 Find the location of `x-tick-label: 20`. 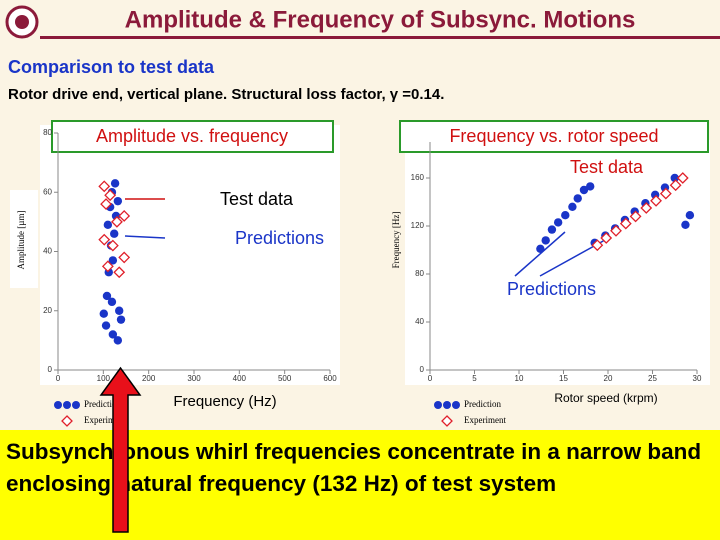

x-tick-label: 20 is located at coordinates (608, 378).